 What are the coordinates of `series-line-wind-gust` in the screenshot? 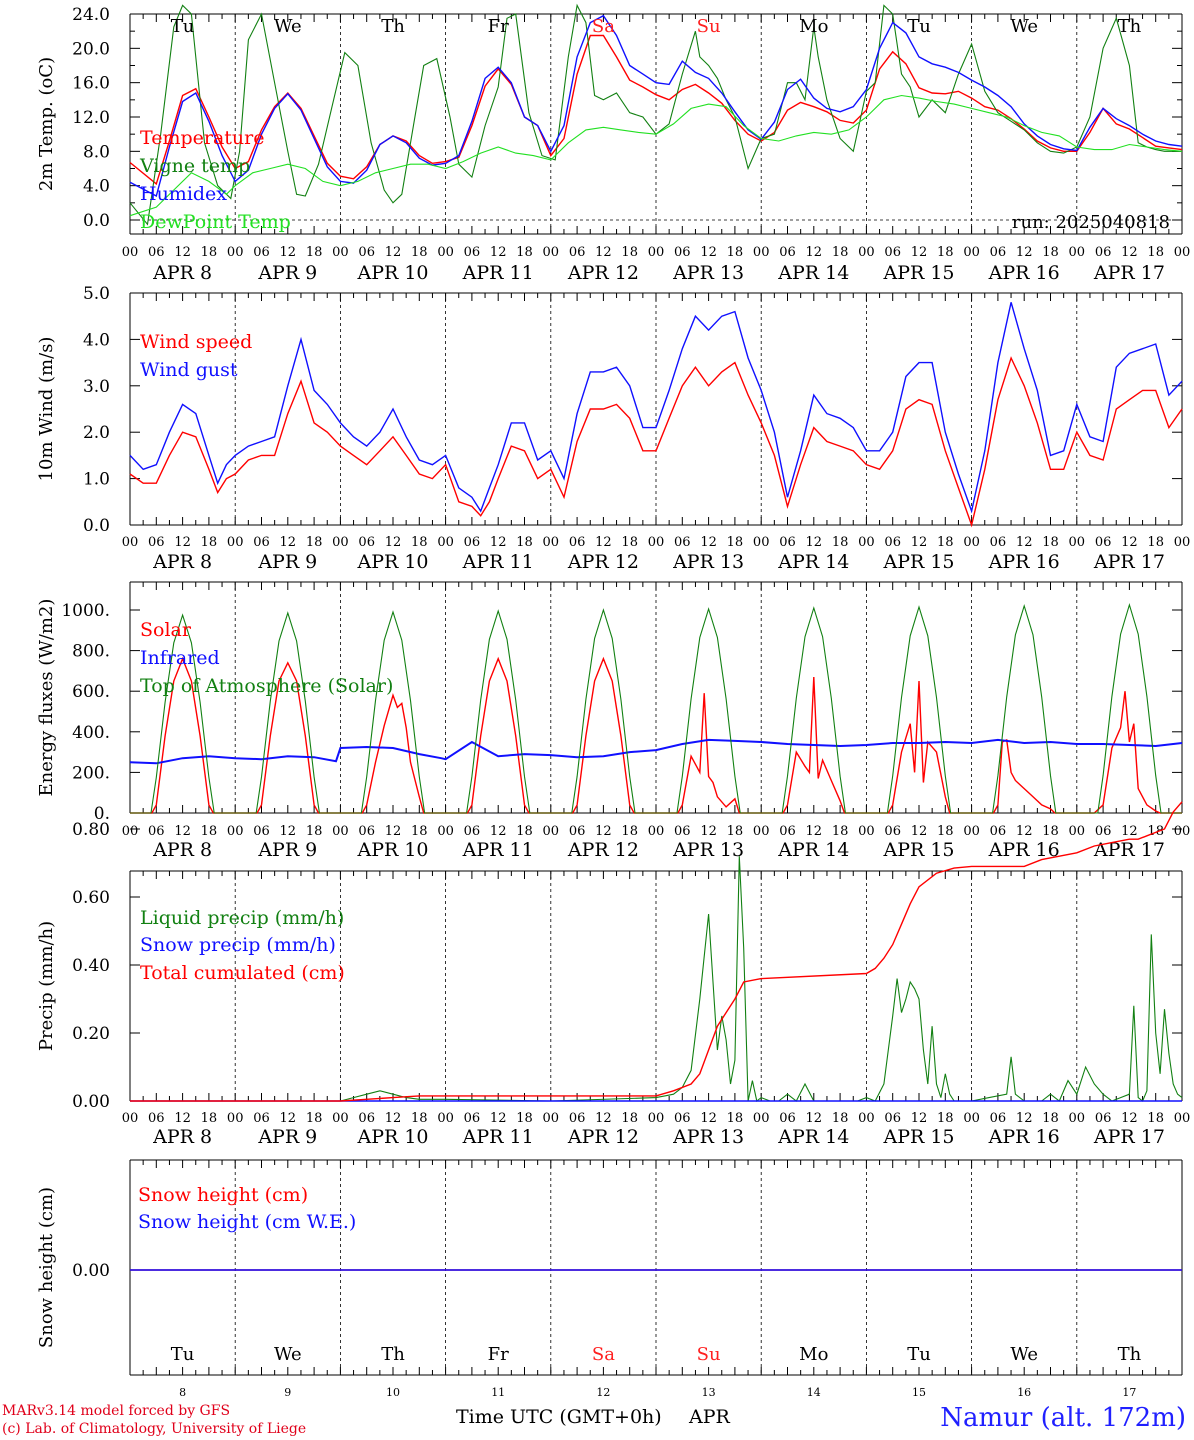 It's located at (656, 408).